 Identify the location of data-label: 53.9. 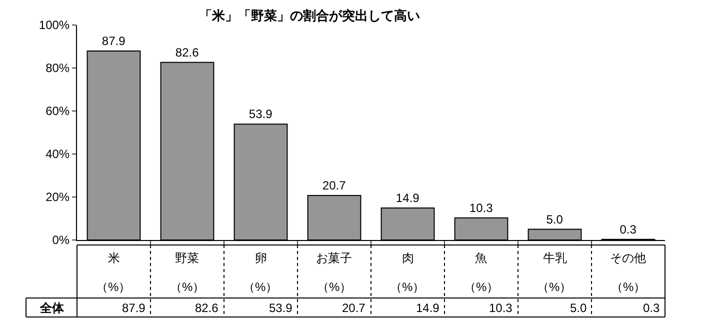
(281, 308).